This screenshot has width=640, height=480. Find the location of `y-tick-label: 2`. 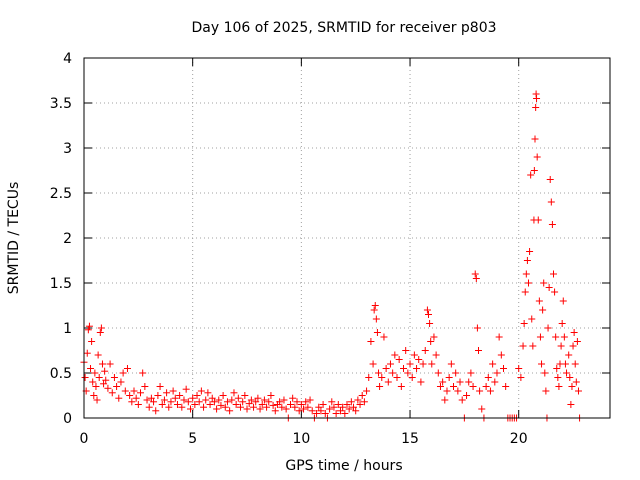

y-tick-label: 2 is located at coordinates (67, 239).